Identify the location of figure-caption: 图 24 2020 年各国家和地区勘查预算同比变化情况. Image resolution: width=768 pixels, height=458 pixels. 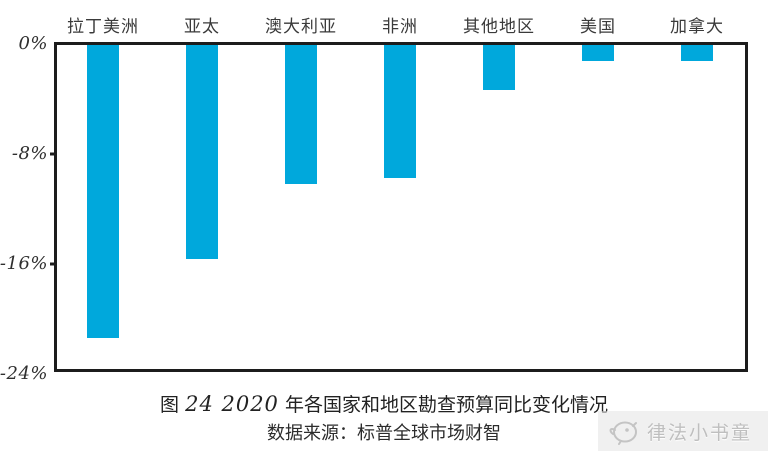
(384, 404).